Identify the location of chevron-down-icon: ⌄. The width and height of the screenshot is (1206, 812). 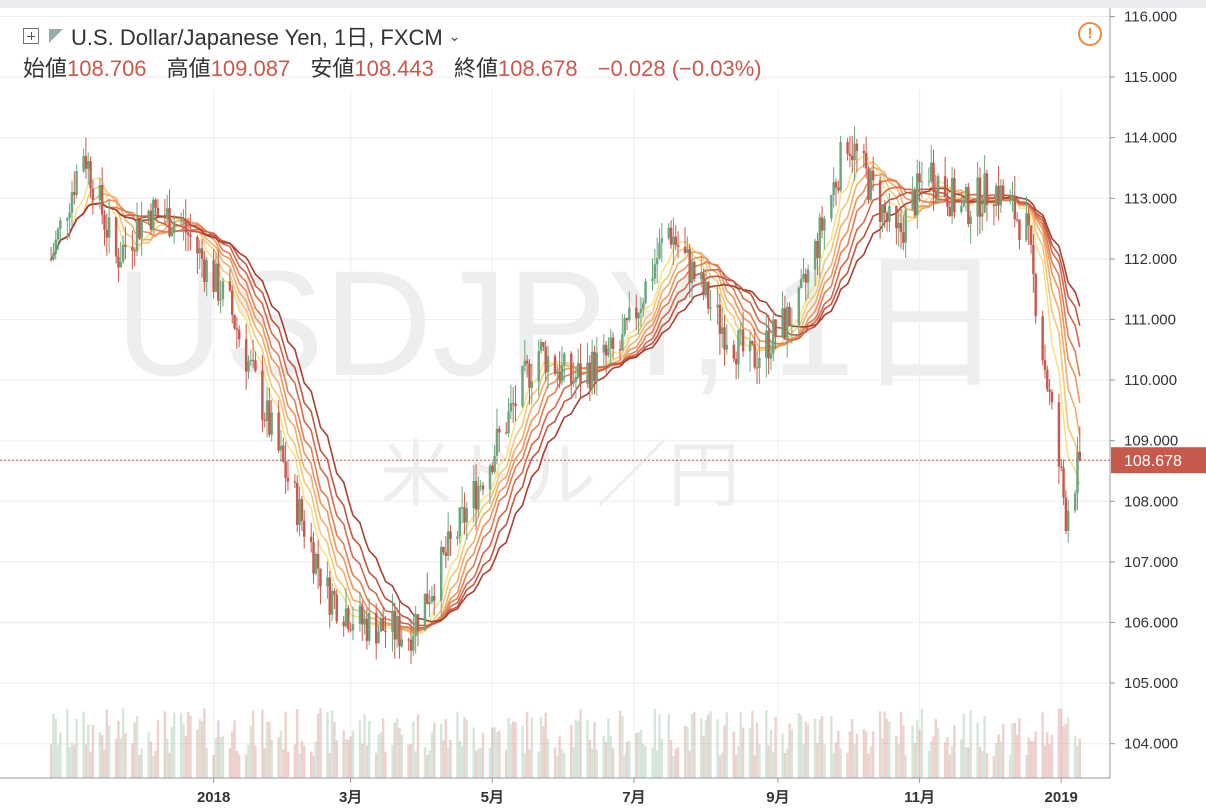
(454, 35).